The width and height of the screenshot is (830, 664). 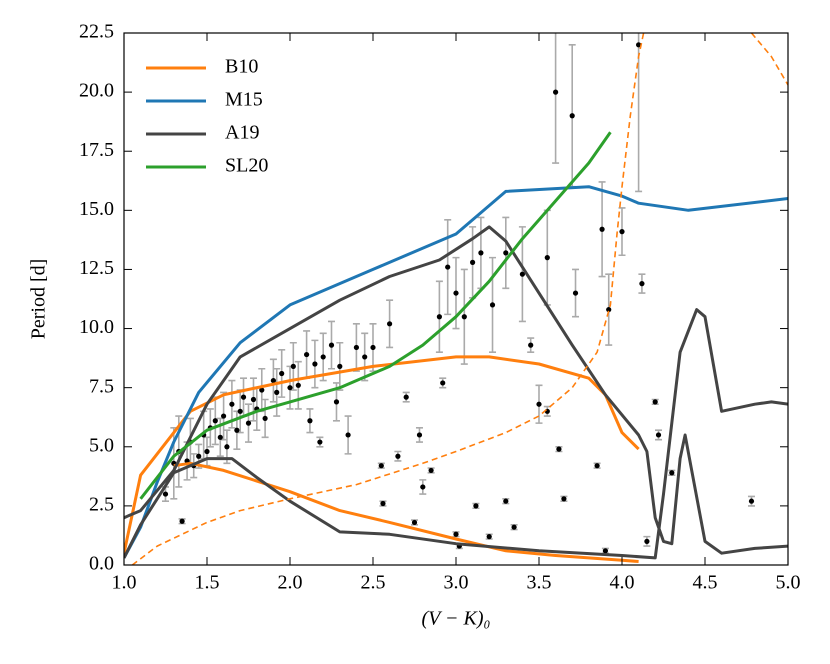 I want to click on y-tick-label: 7.5, so click(x=101, y=386).